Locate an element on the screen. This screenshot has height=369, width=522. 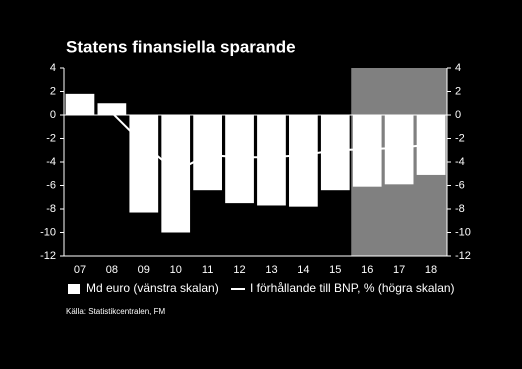
x-tick-label: 12 is located at coordinates (239, 270).